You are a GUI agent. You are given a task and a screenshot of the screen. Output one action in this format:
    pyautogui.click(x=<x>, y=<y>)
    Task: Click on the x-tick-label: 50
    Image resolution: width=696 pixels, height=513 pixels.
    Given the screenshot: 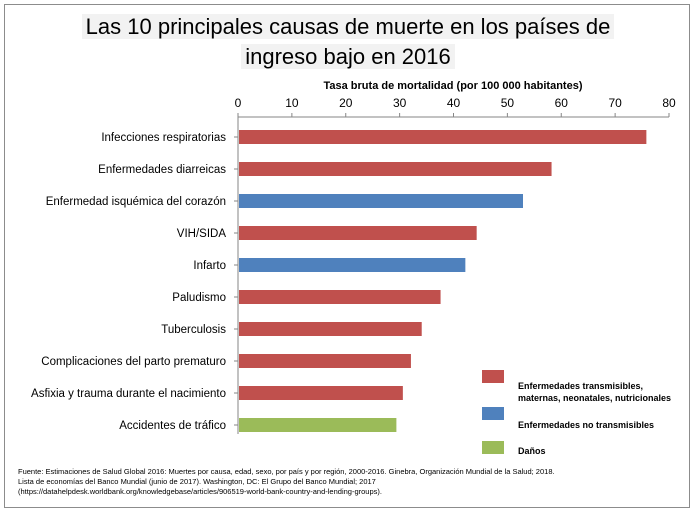 What is the action you would take?
    pyautogui.click(x=508, y=103)
    